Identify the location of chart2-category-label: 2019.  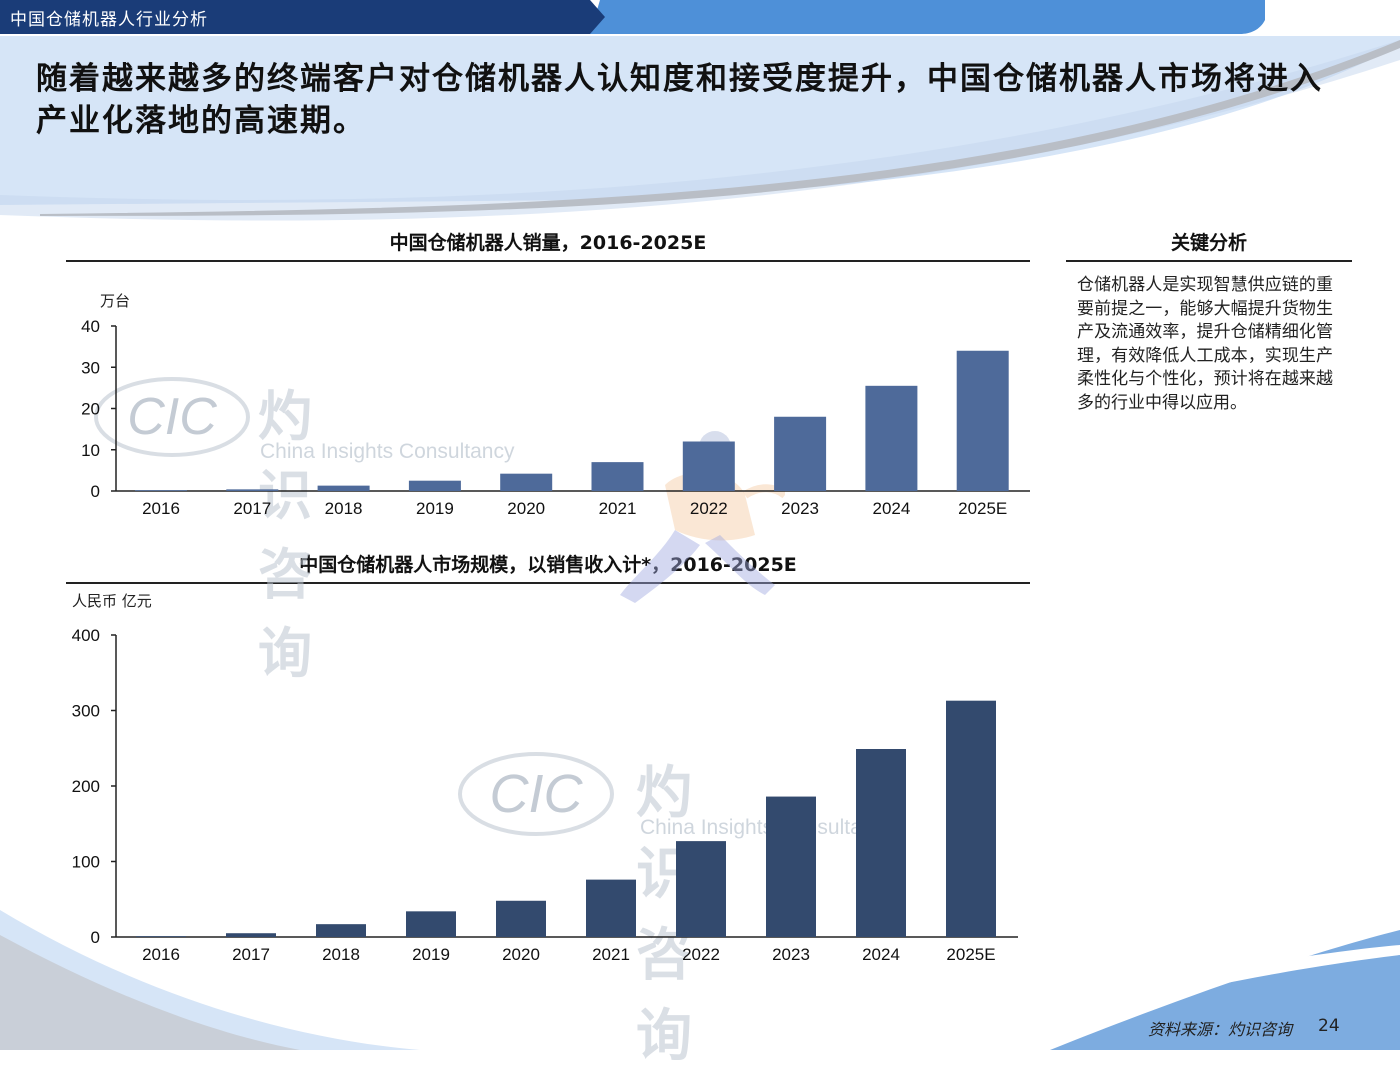
(431, 954).